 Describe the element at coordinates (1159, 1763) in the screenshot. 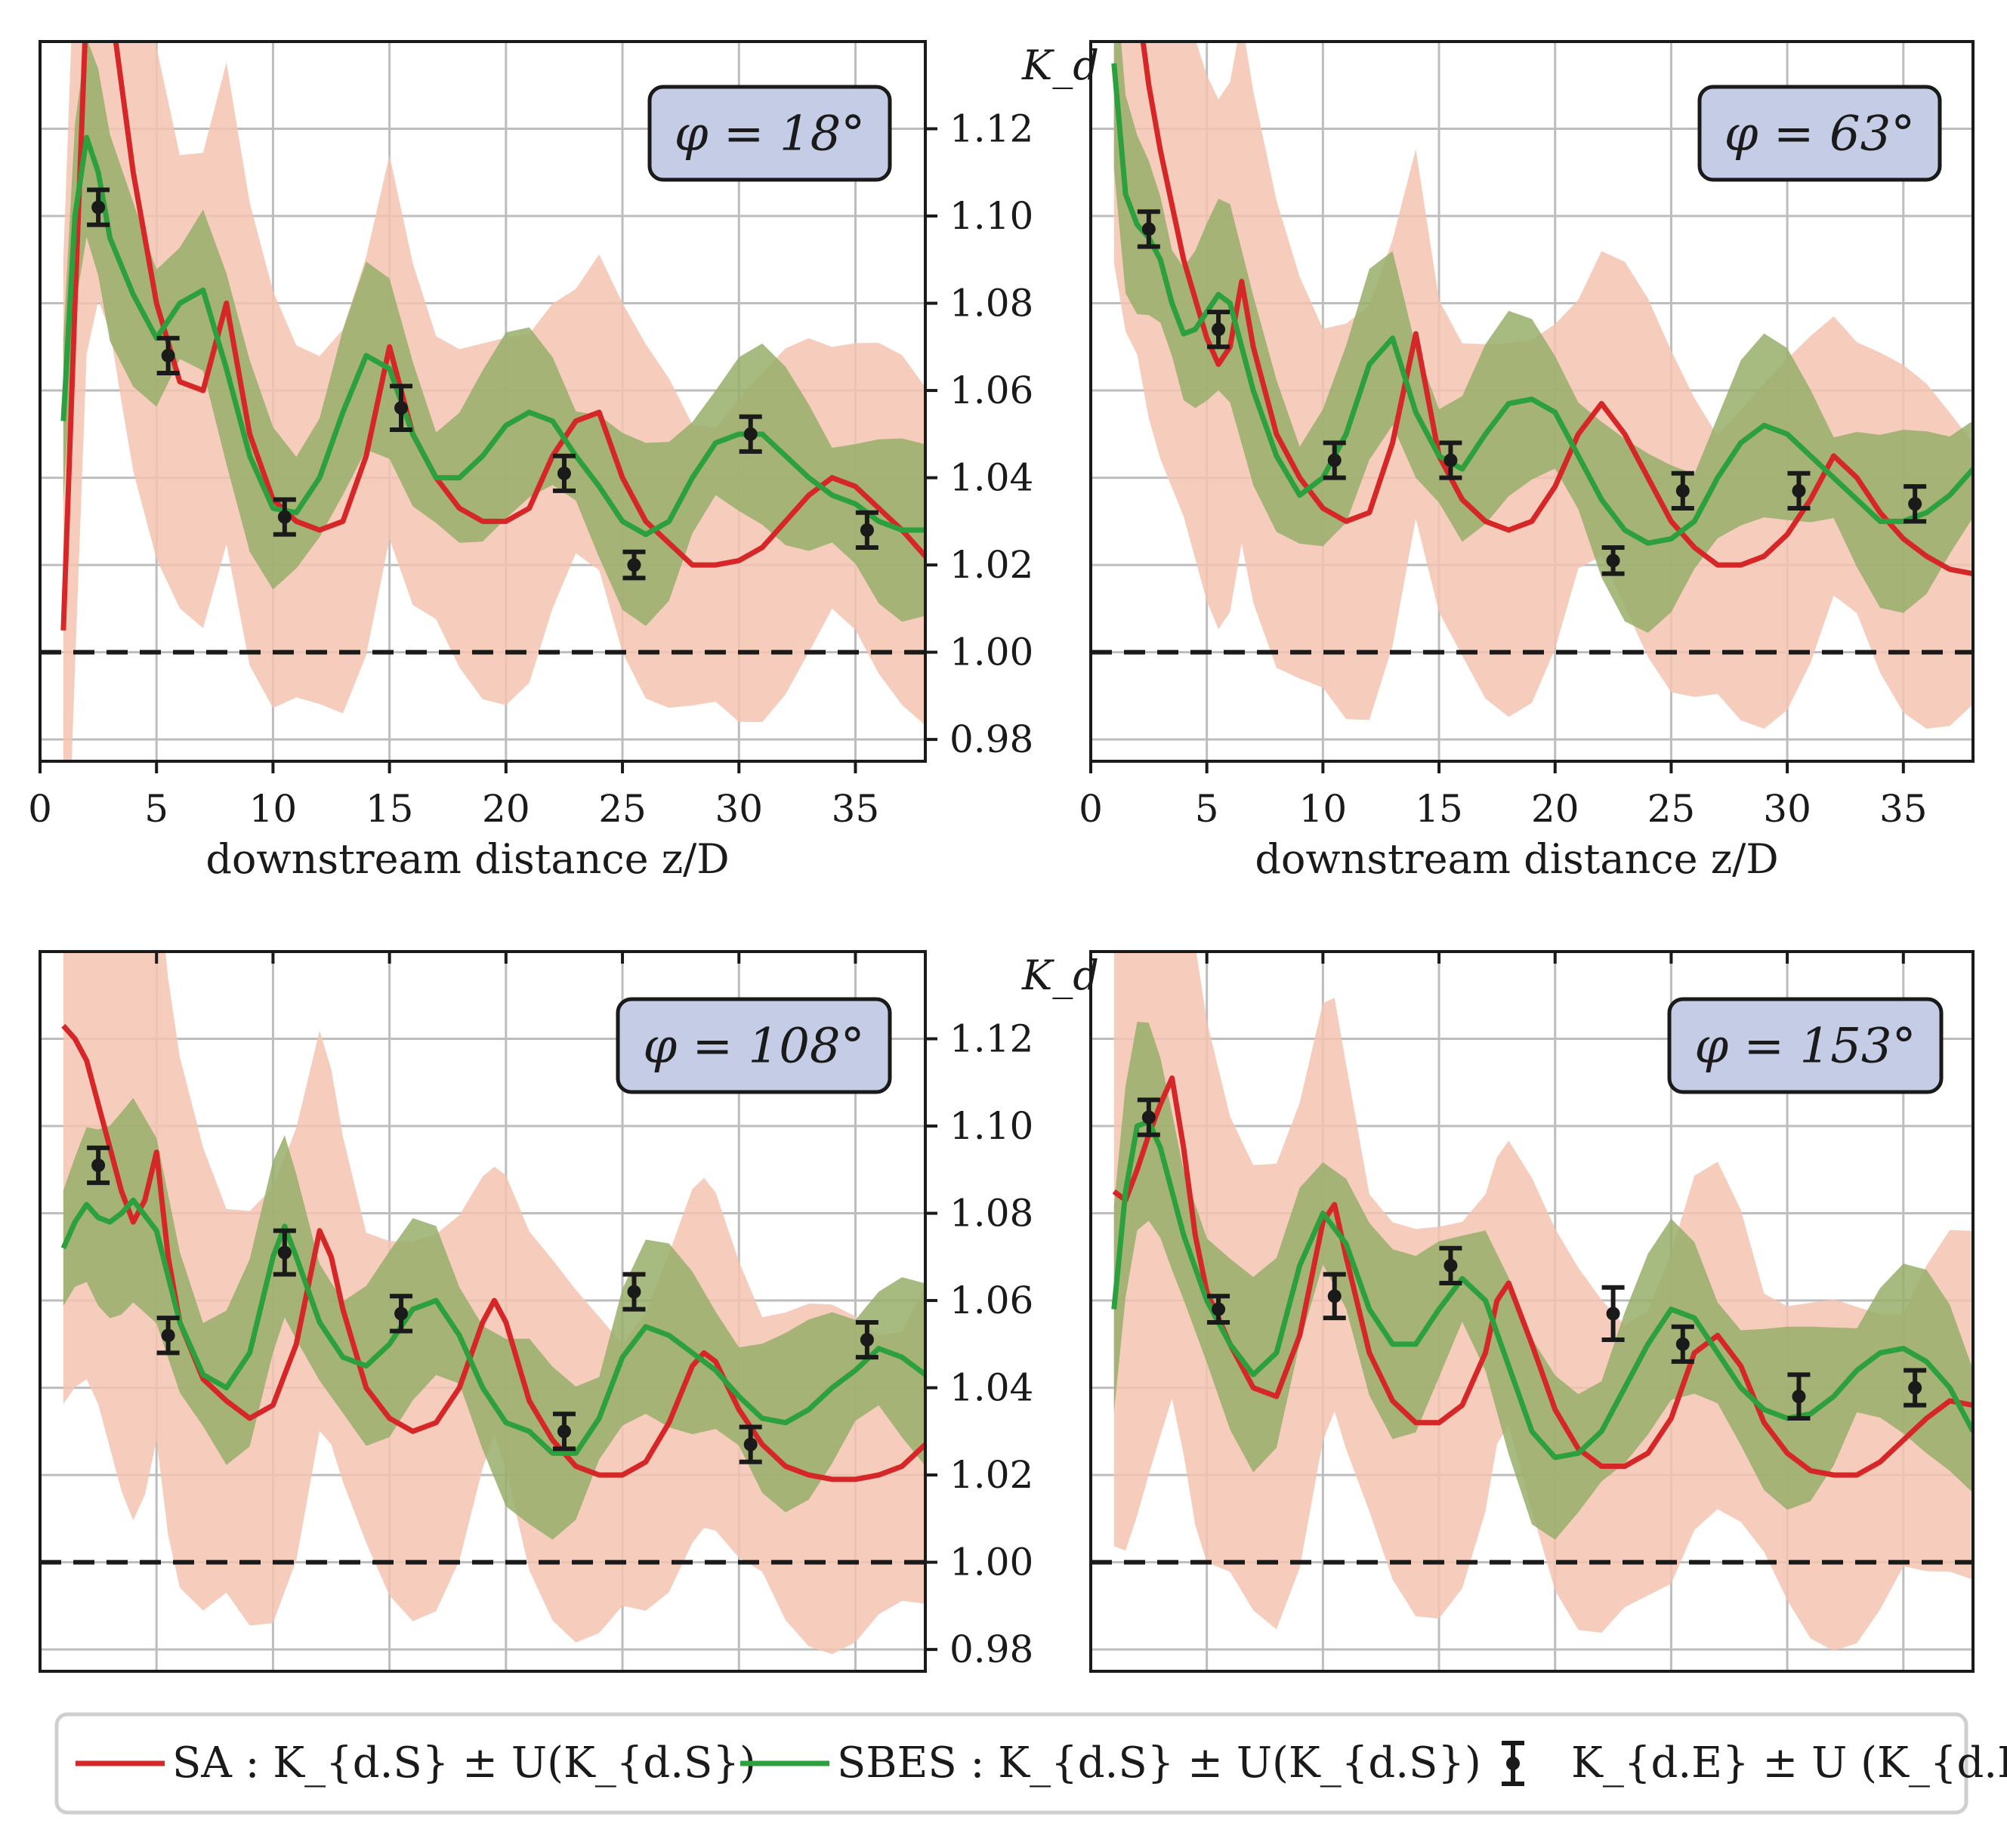

I see `legend-sbes-label: SBES : K_{d.S} ± U(K_{d.S})` at that location.